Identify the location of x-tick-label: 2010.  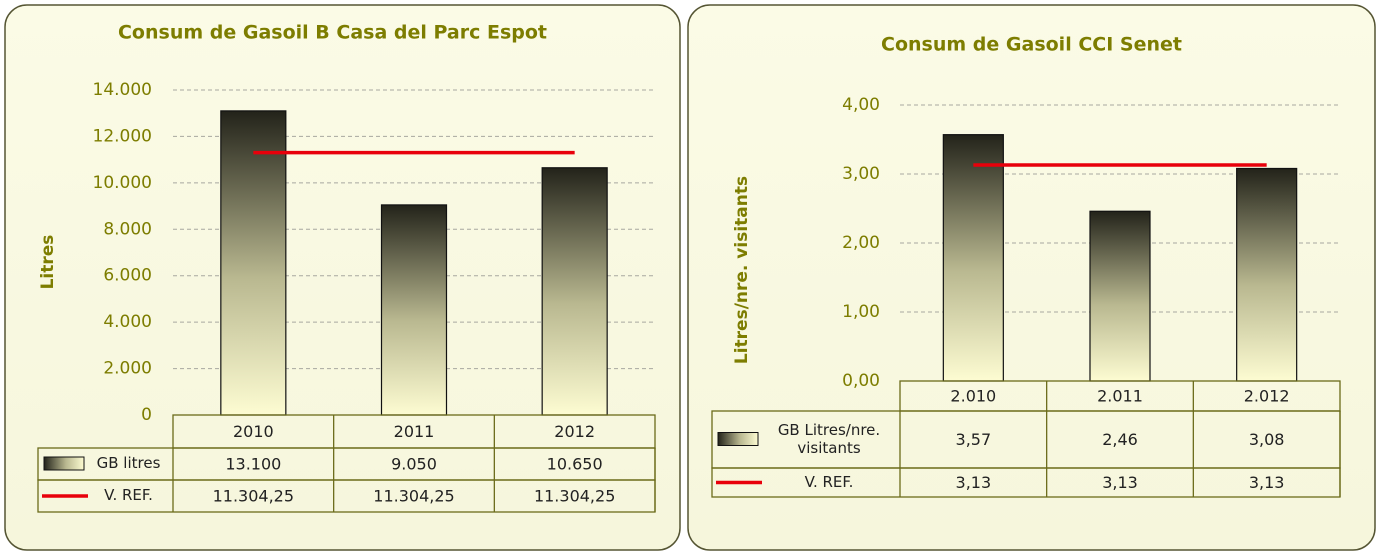
(253, 431).